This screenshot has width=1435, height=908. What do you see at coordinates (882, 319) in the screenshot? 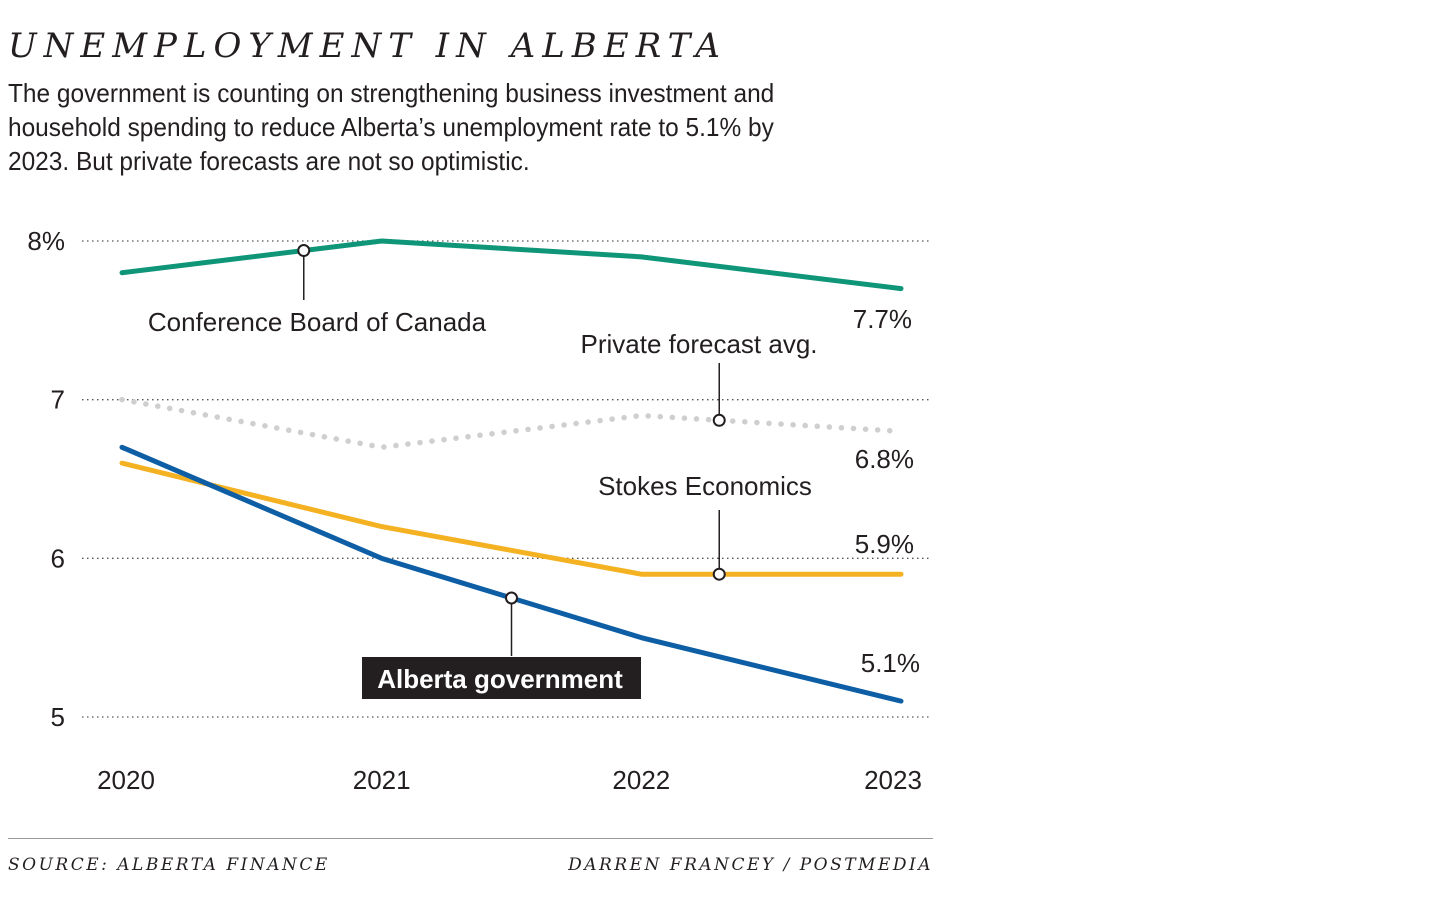
I see `end-value-label: 7.7%` at bounding box center [882, 319].